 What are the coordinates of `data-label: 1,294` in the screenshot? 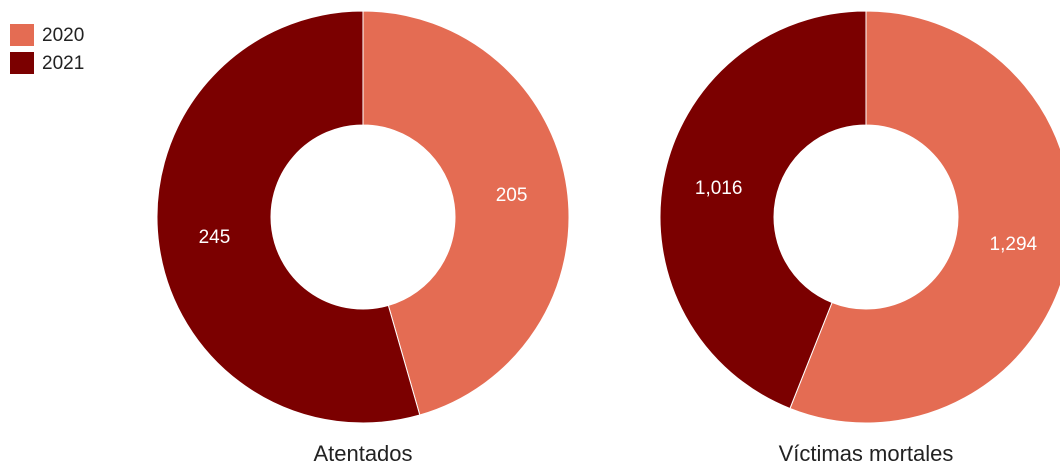 It's located at (1014, 244).